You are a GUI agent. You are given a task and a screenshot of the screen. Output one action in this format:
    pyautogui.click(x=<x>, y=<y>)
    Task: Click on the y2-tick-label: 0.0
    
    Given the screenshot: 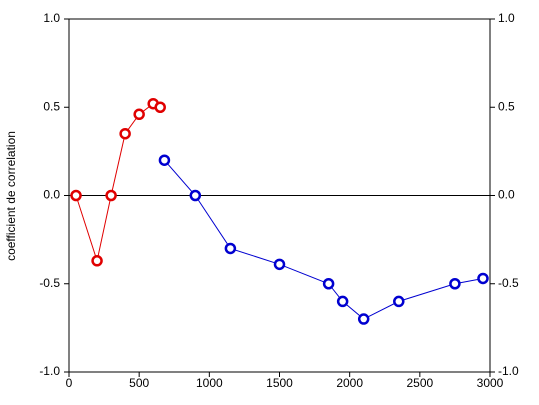 What is the action you would take?
    pyautogui.click(x=506, y=195)
    